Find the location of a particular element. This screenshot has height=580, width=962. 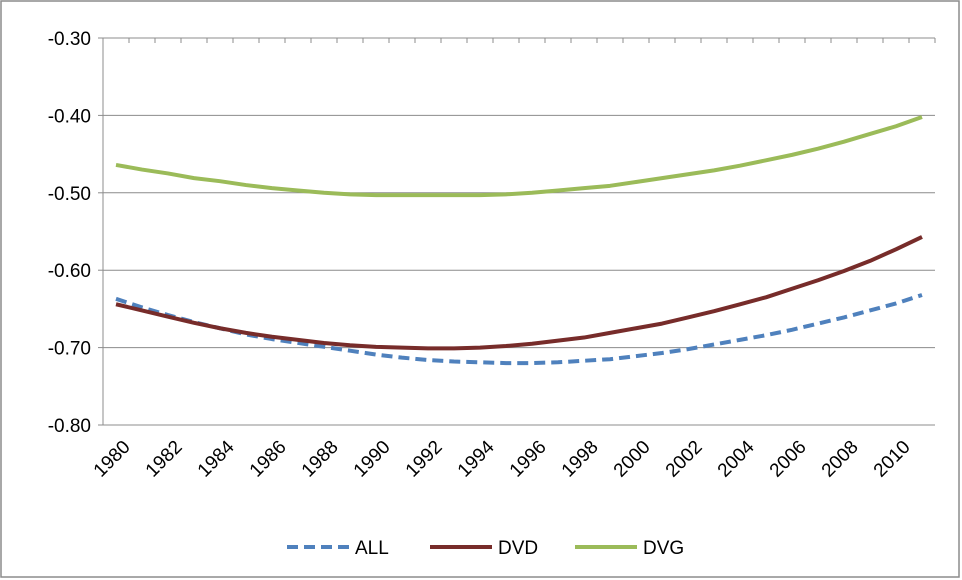

y-tick-label: -0.70 is located at coordinates (69, 349).